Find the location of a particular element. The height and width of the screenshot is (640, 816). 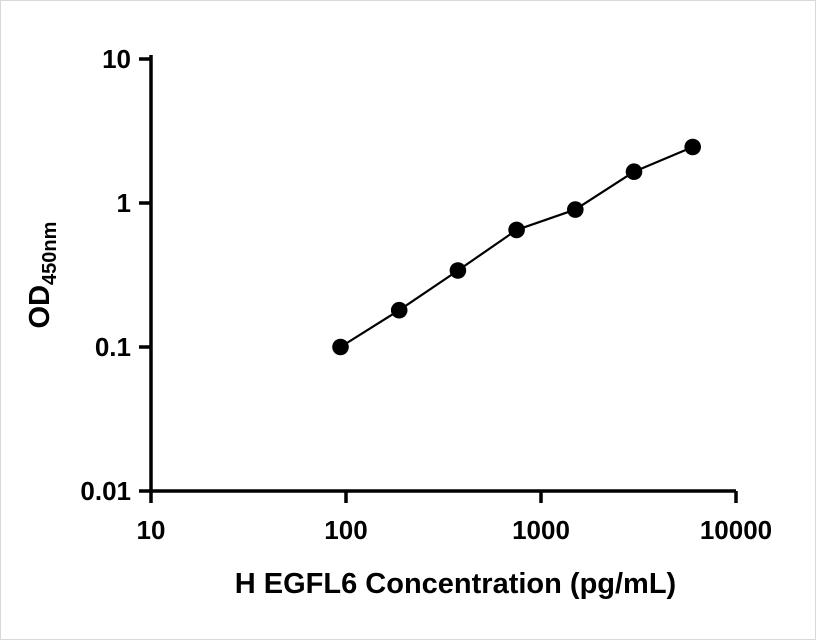

y-tick-label: 1 is located at coordinates (124, 203).